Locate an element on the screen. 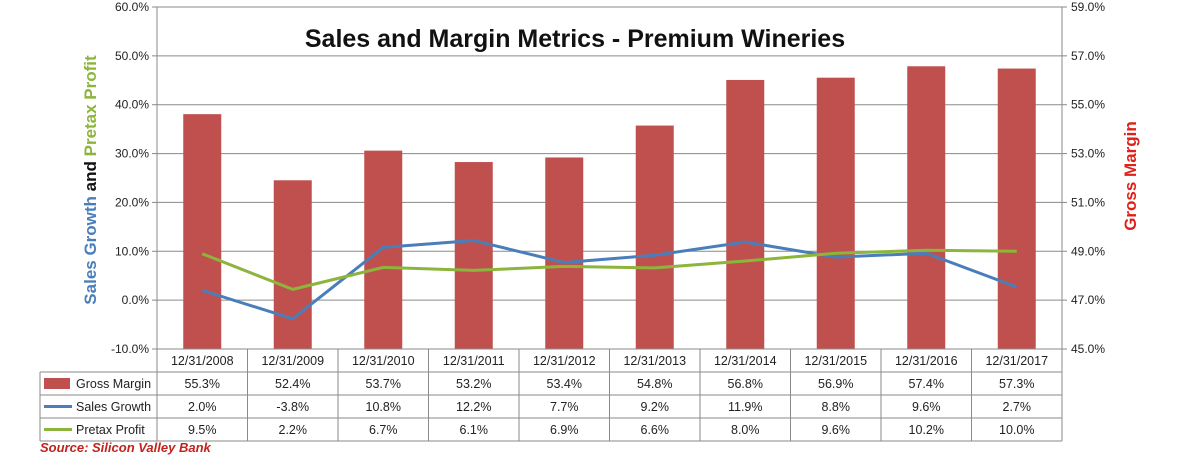 This screenshot has width=1200, height=457. category-label: 12/31/2009 is located at coordinates (292, 361).